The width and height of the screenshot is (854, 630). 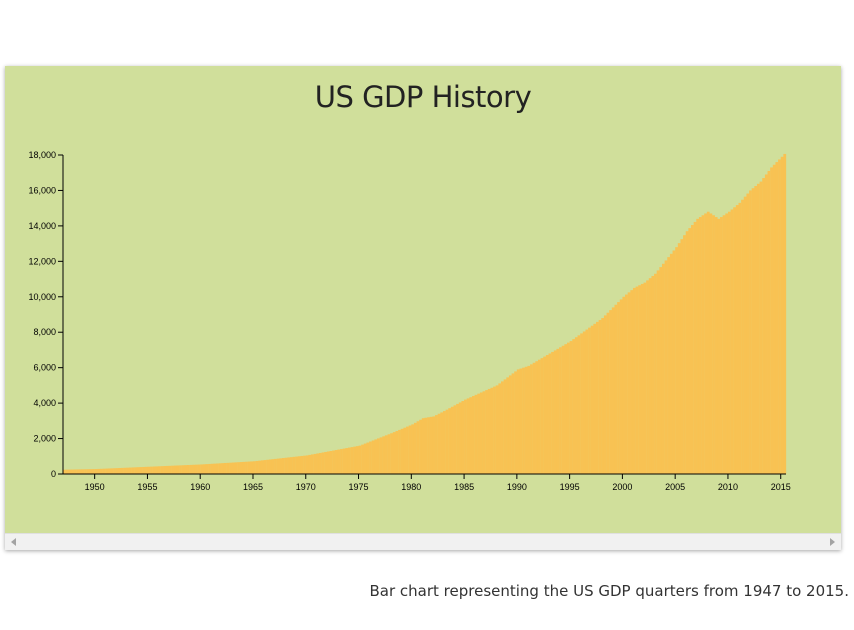 What do you see at coordinates (555, 412) in the screenshot?
I see `bar-q186` at bounding box center [555, 412].